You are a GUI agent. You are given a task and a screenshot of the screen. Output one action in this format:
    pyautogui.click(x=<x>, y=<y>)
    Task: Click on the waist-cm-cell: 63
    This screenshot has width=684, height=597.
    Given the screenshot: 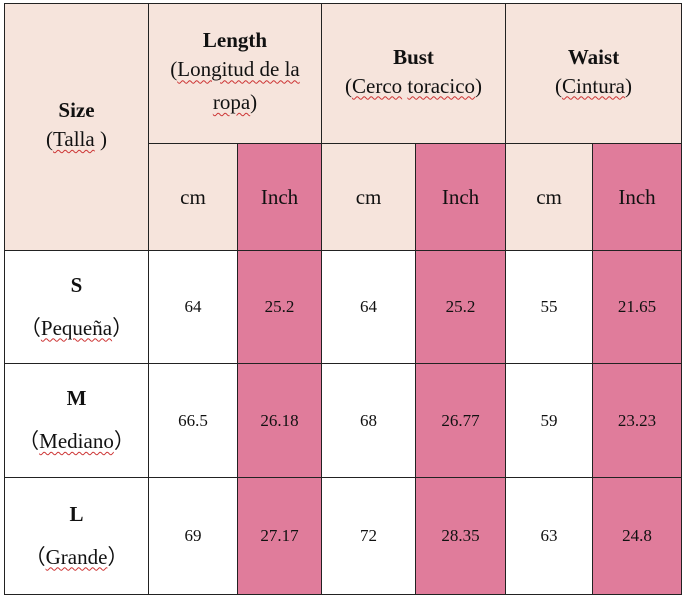 What is the action you would take?
    pyautogui.click(x=549, y=536)
    